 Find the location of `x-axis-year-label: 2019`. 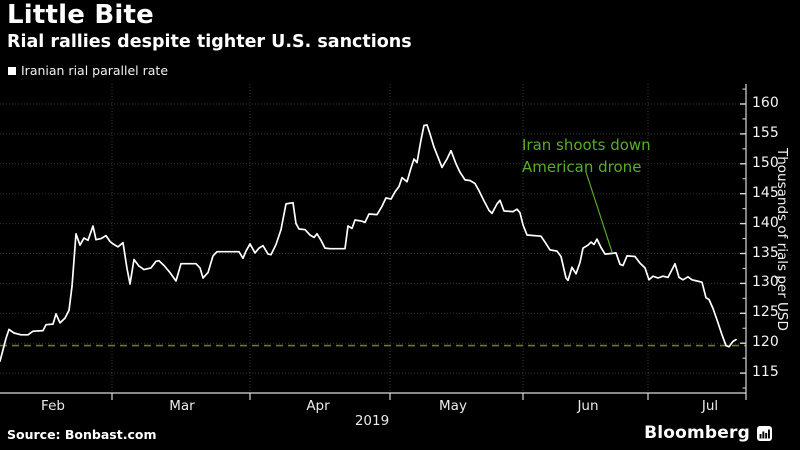

x-axis-year-label: 2019 is located at coordinates (372, 421).